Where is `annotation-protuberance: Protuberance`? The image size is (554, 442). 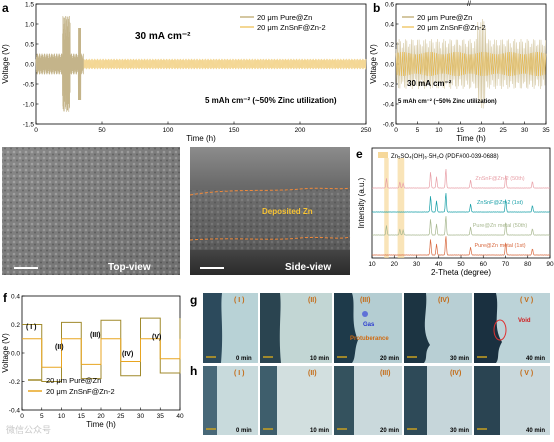 annotation-protuberance: Protuberance is located at coordinates (369, 339).